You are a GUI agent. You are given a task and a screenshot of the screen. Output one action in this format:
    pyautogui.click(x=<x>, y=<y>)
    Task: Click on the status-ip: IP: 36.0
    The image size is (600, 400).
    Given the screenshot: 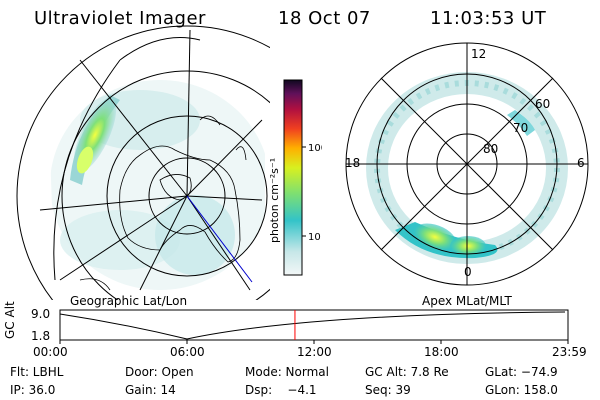 What is the action you would take?
    pyautogui.click(x=33, y=390)
    